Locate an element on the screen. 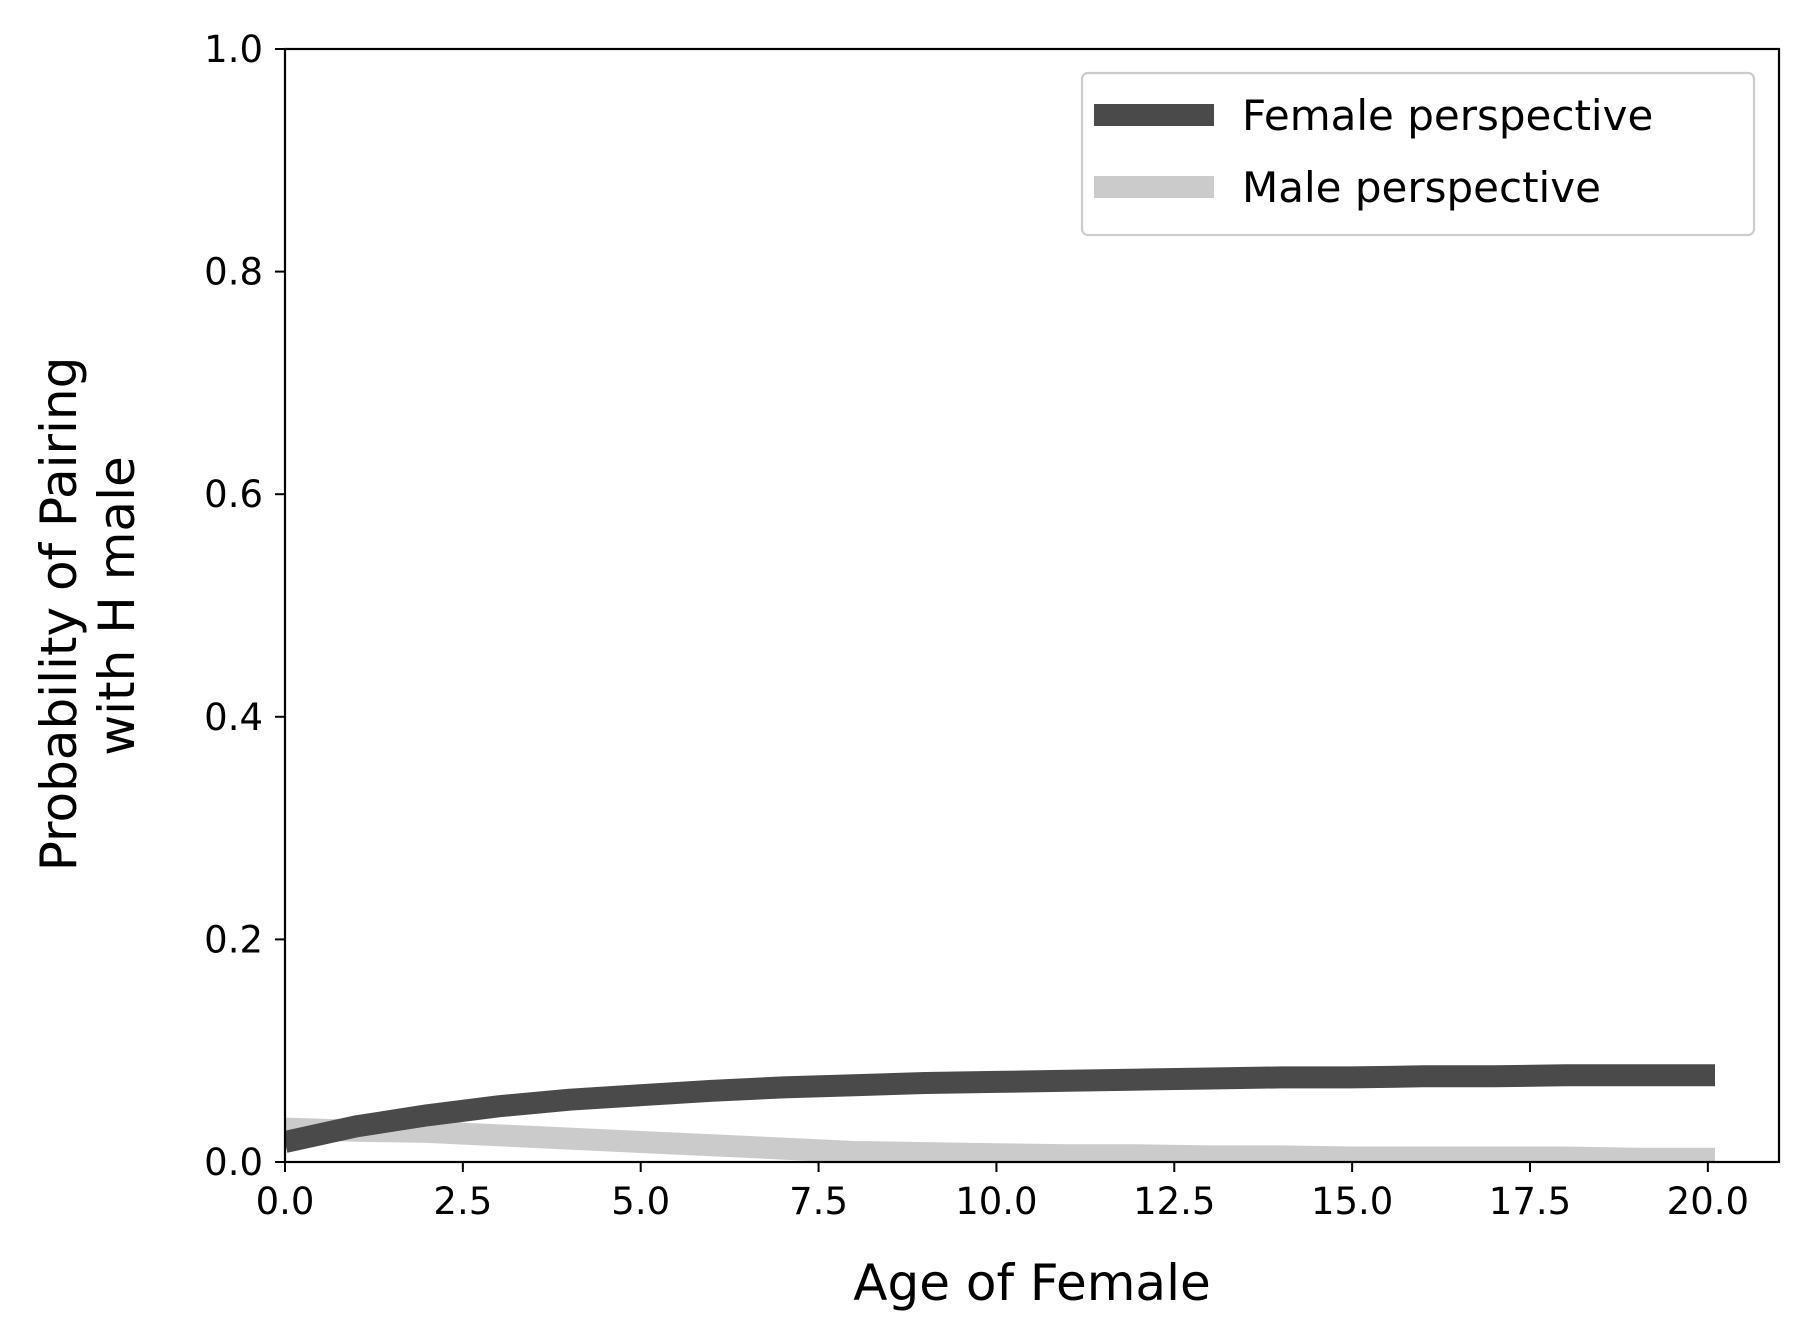  y-axis-label-line-1: Probability of Pairing is located at coordinates (59, 614).